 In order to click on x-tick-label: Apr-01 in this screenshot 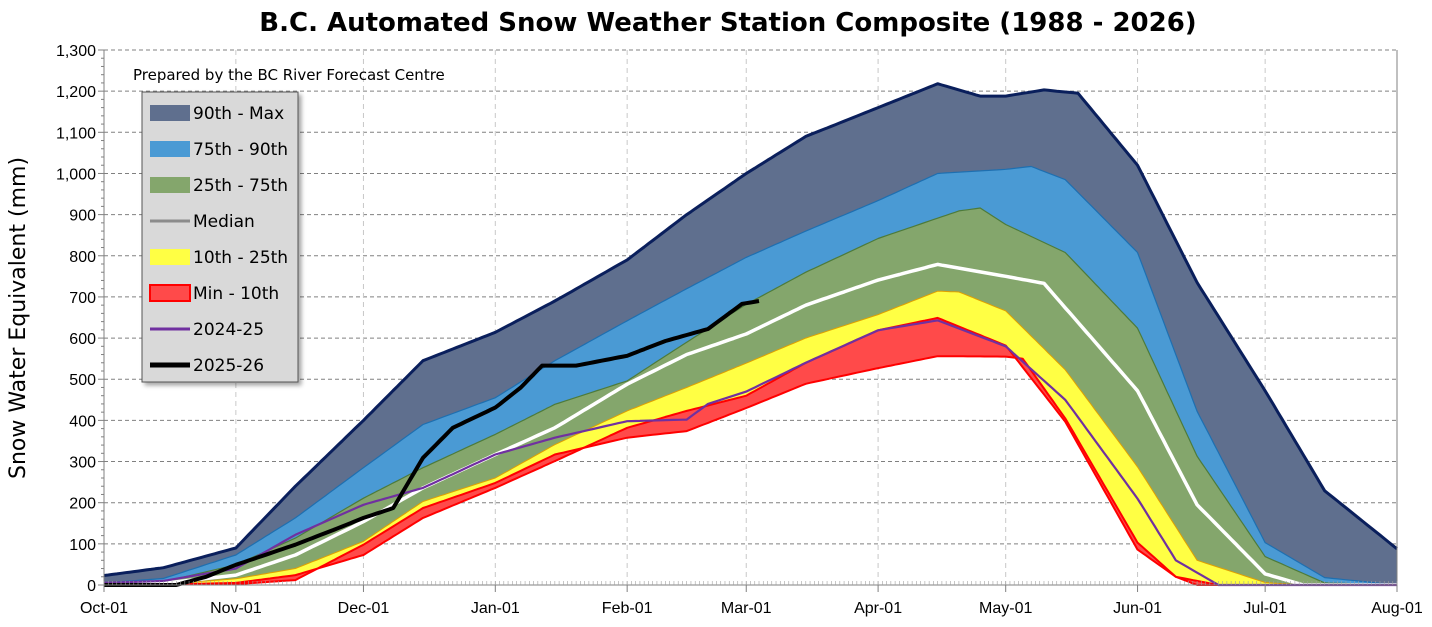, I will do `click(878, 608)`.